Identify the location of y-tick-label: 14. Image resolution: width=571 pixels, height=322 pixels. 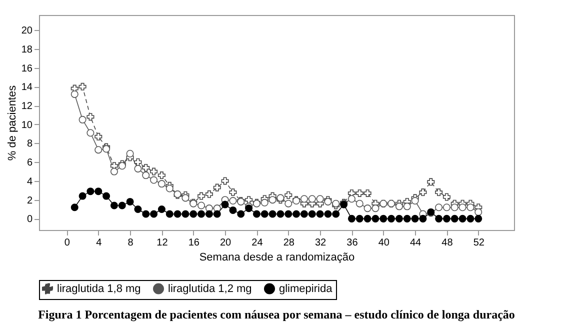
(27, 88).